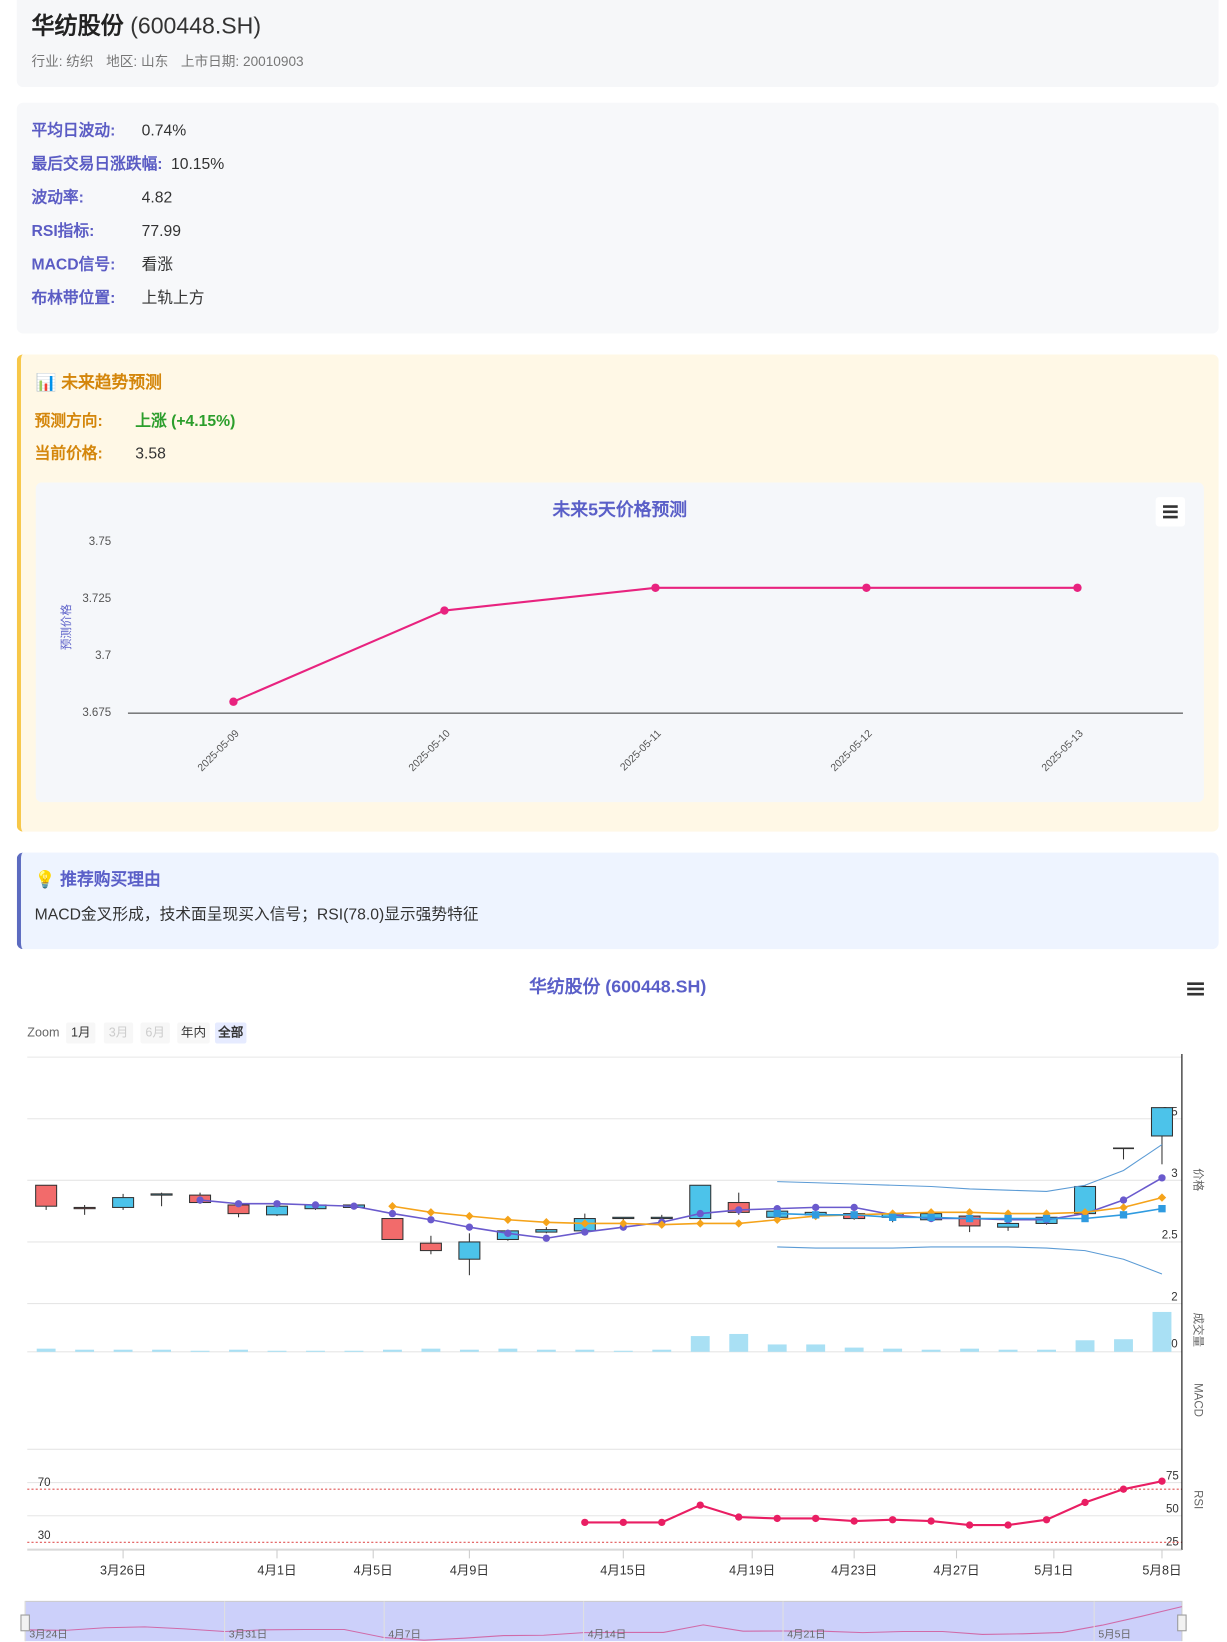 The height and width of the screenshot is (1642, 1227). I want to click on zoom-button-label: 全部, so click(230, 1031).